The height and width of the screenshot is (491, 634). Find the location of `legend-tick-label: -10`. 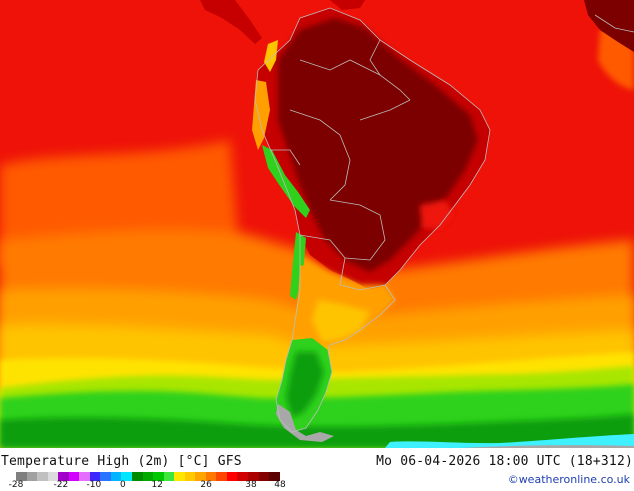

legend-tick-label: -10 is located at coordinates (94, 485).